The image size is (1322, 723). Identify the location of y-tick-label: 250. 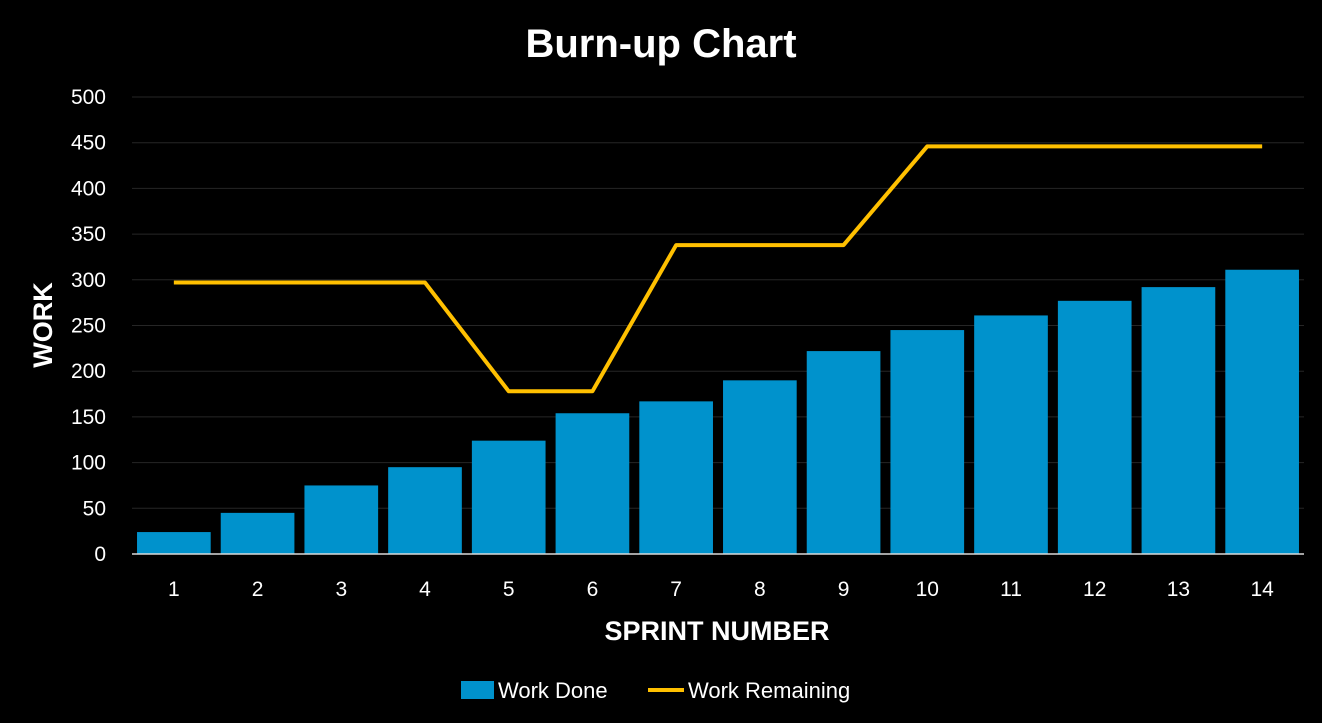
(88, 326).